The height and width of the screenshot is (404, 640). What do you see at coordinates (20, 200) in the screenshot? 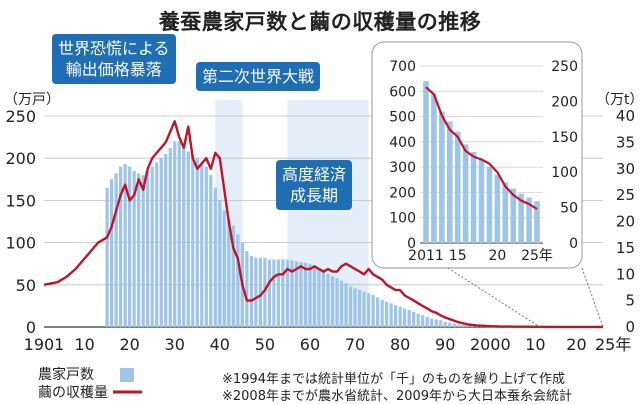
I see `y-left-tick-label: 150` at bounding box center [20, 200].